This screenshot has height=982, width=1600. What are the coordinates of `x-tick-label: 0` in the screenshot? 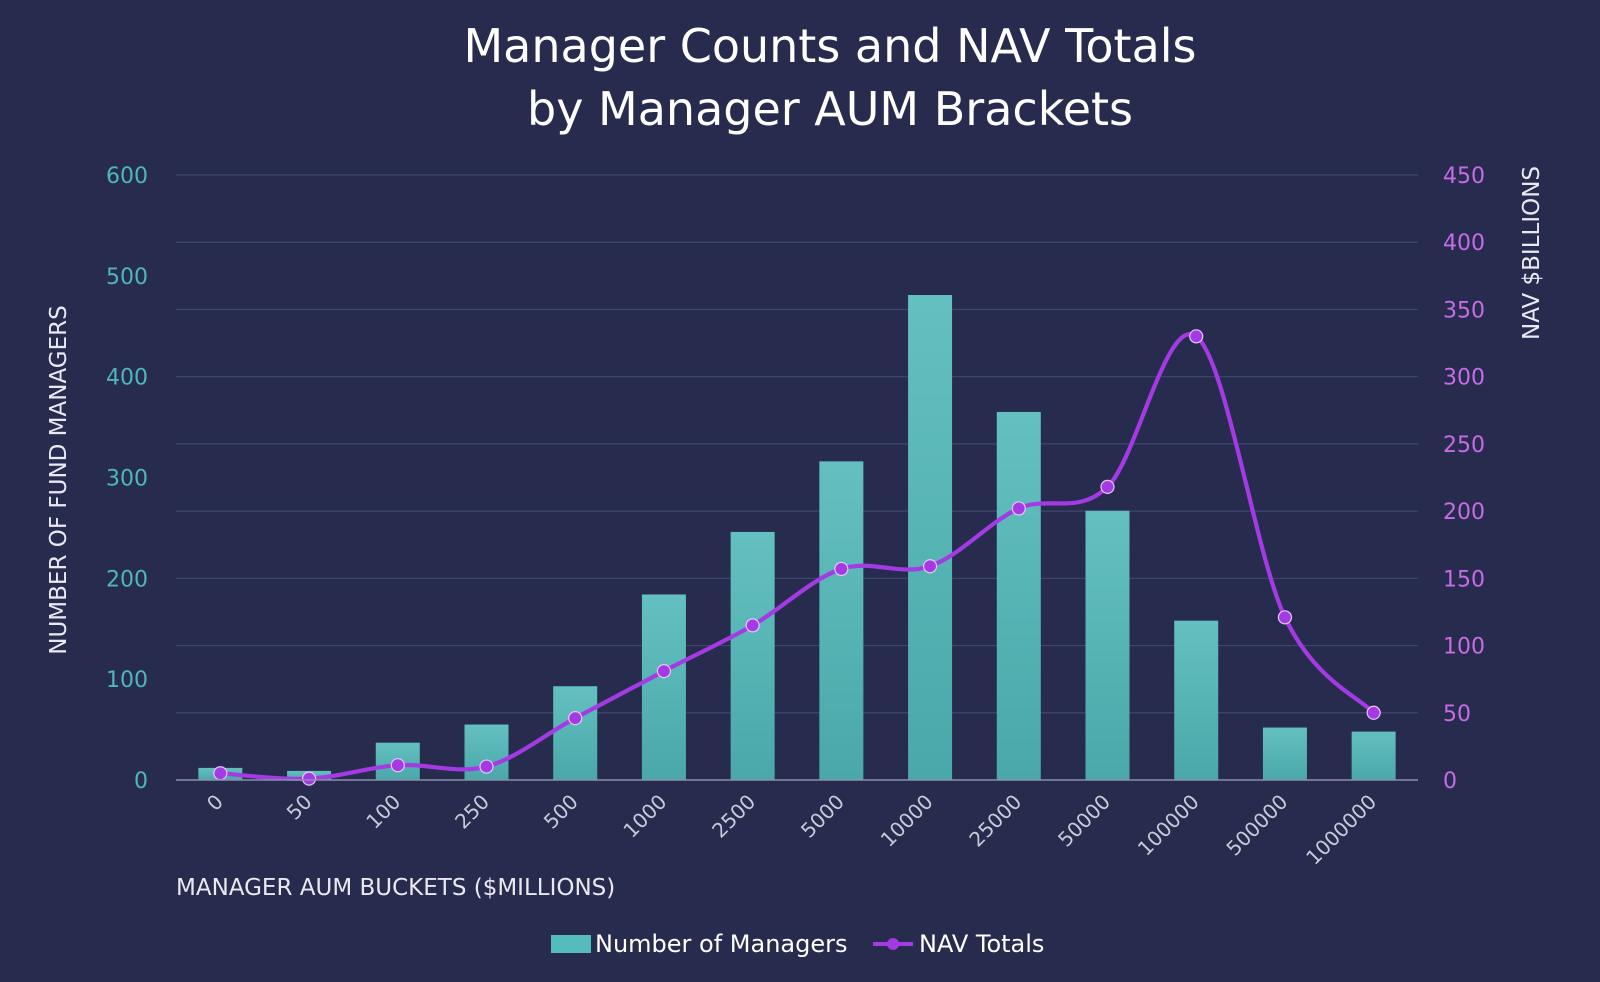 It's located at (215, 803).